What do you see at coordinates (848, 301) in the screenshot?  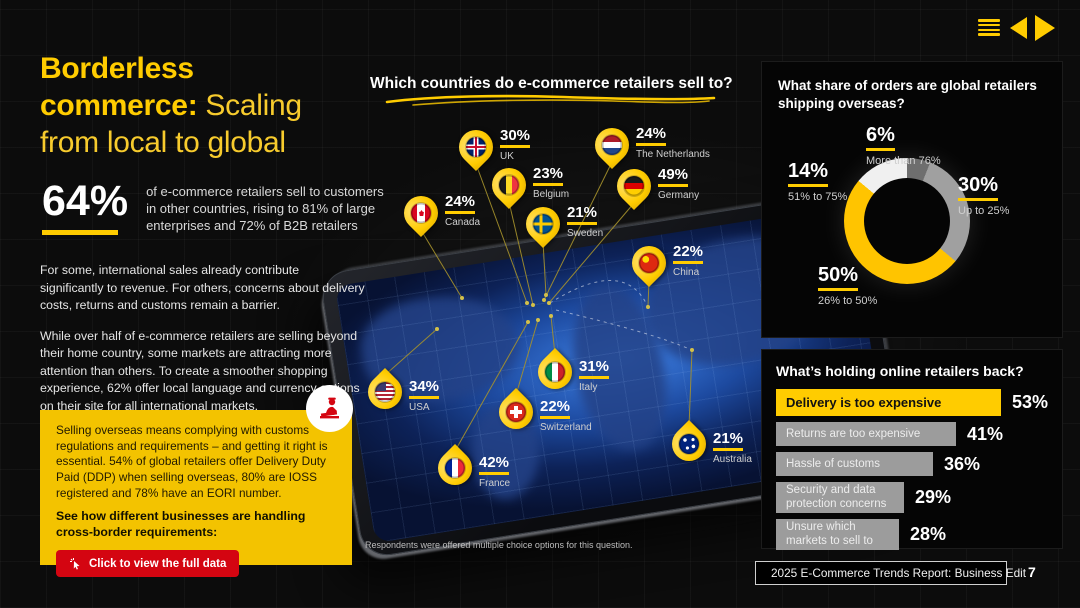 I see `donut-range: 26% to 50%` at bounding box center [848, 301].